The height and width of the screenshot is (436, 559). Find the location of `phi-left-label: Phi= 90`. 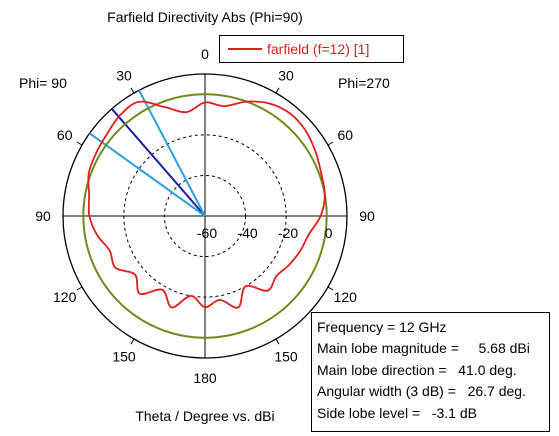

phi-left-label: Phi= 90 is located at coordinates (43, 83).